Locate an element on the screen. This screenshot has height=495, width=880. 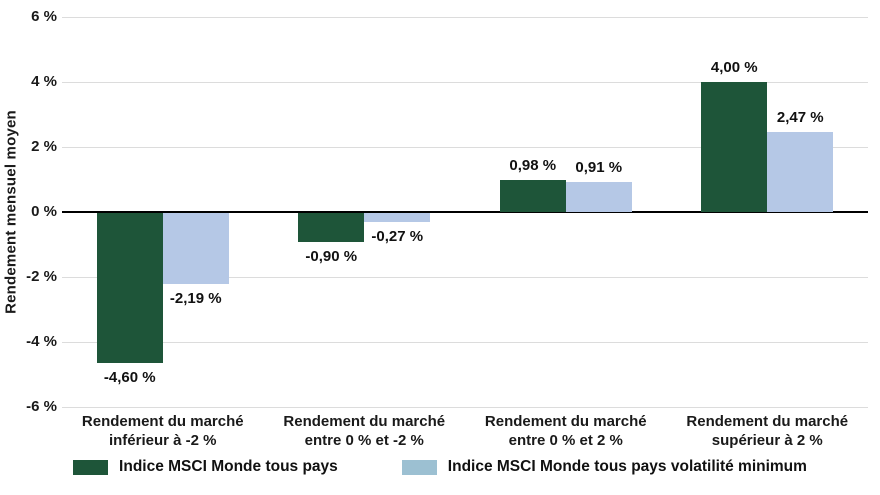
y-tick-label: -2 % is located at coordinates (41, 276).